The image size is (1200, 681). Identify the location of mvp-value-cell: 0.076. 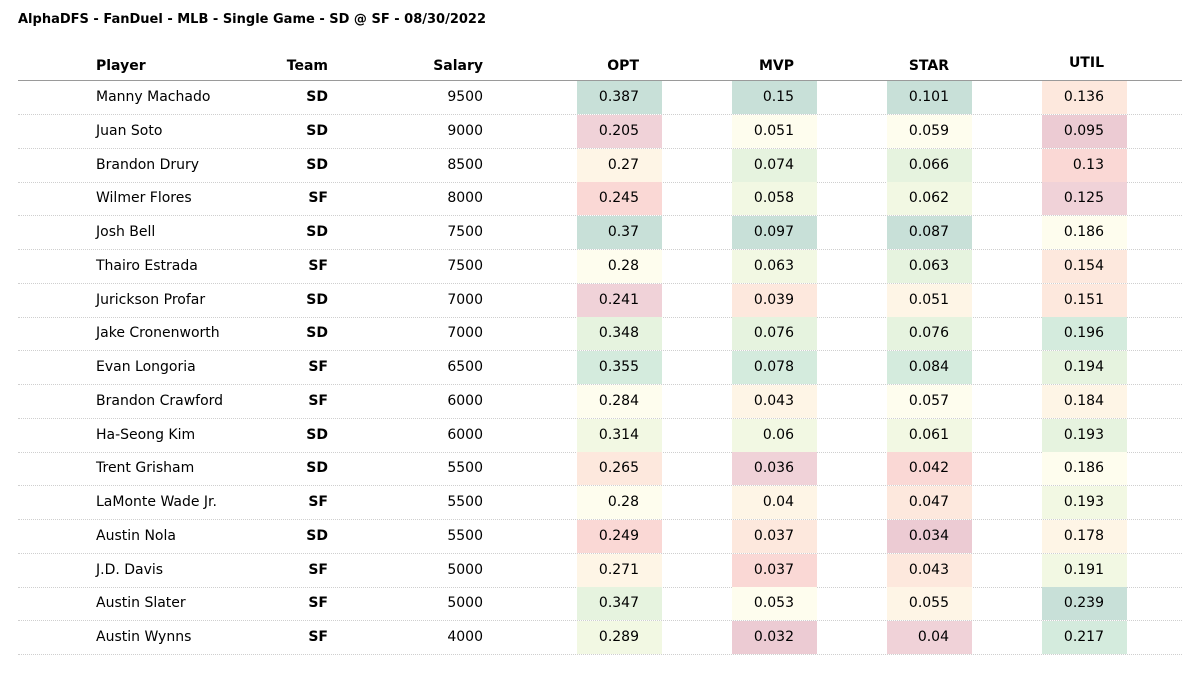
(774, 334).